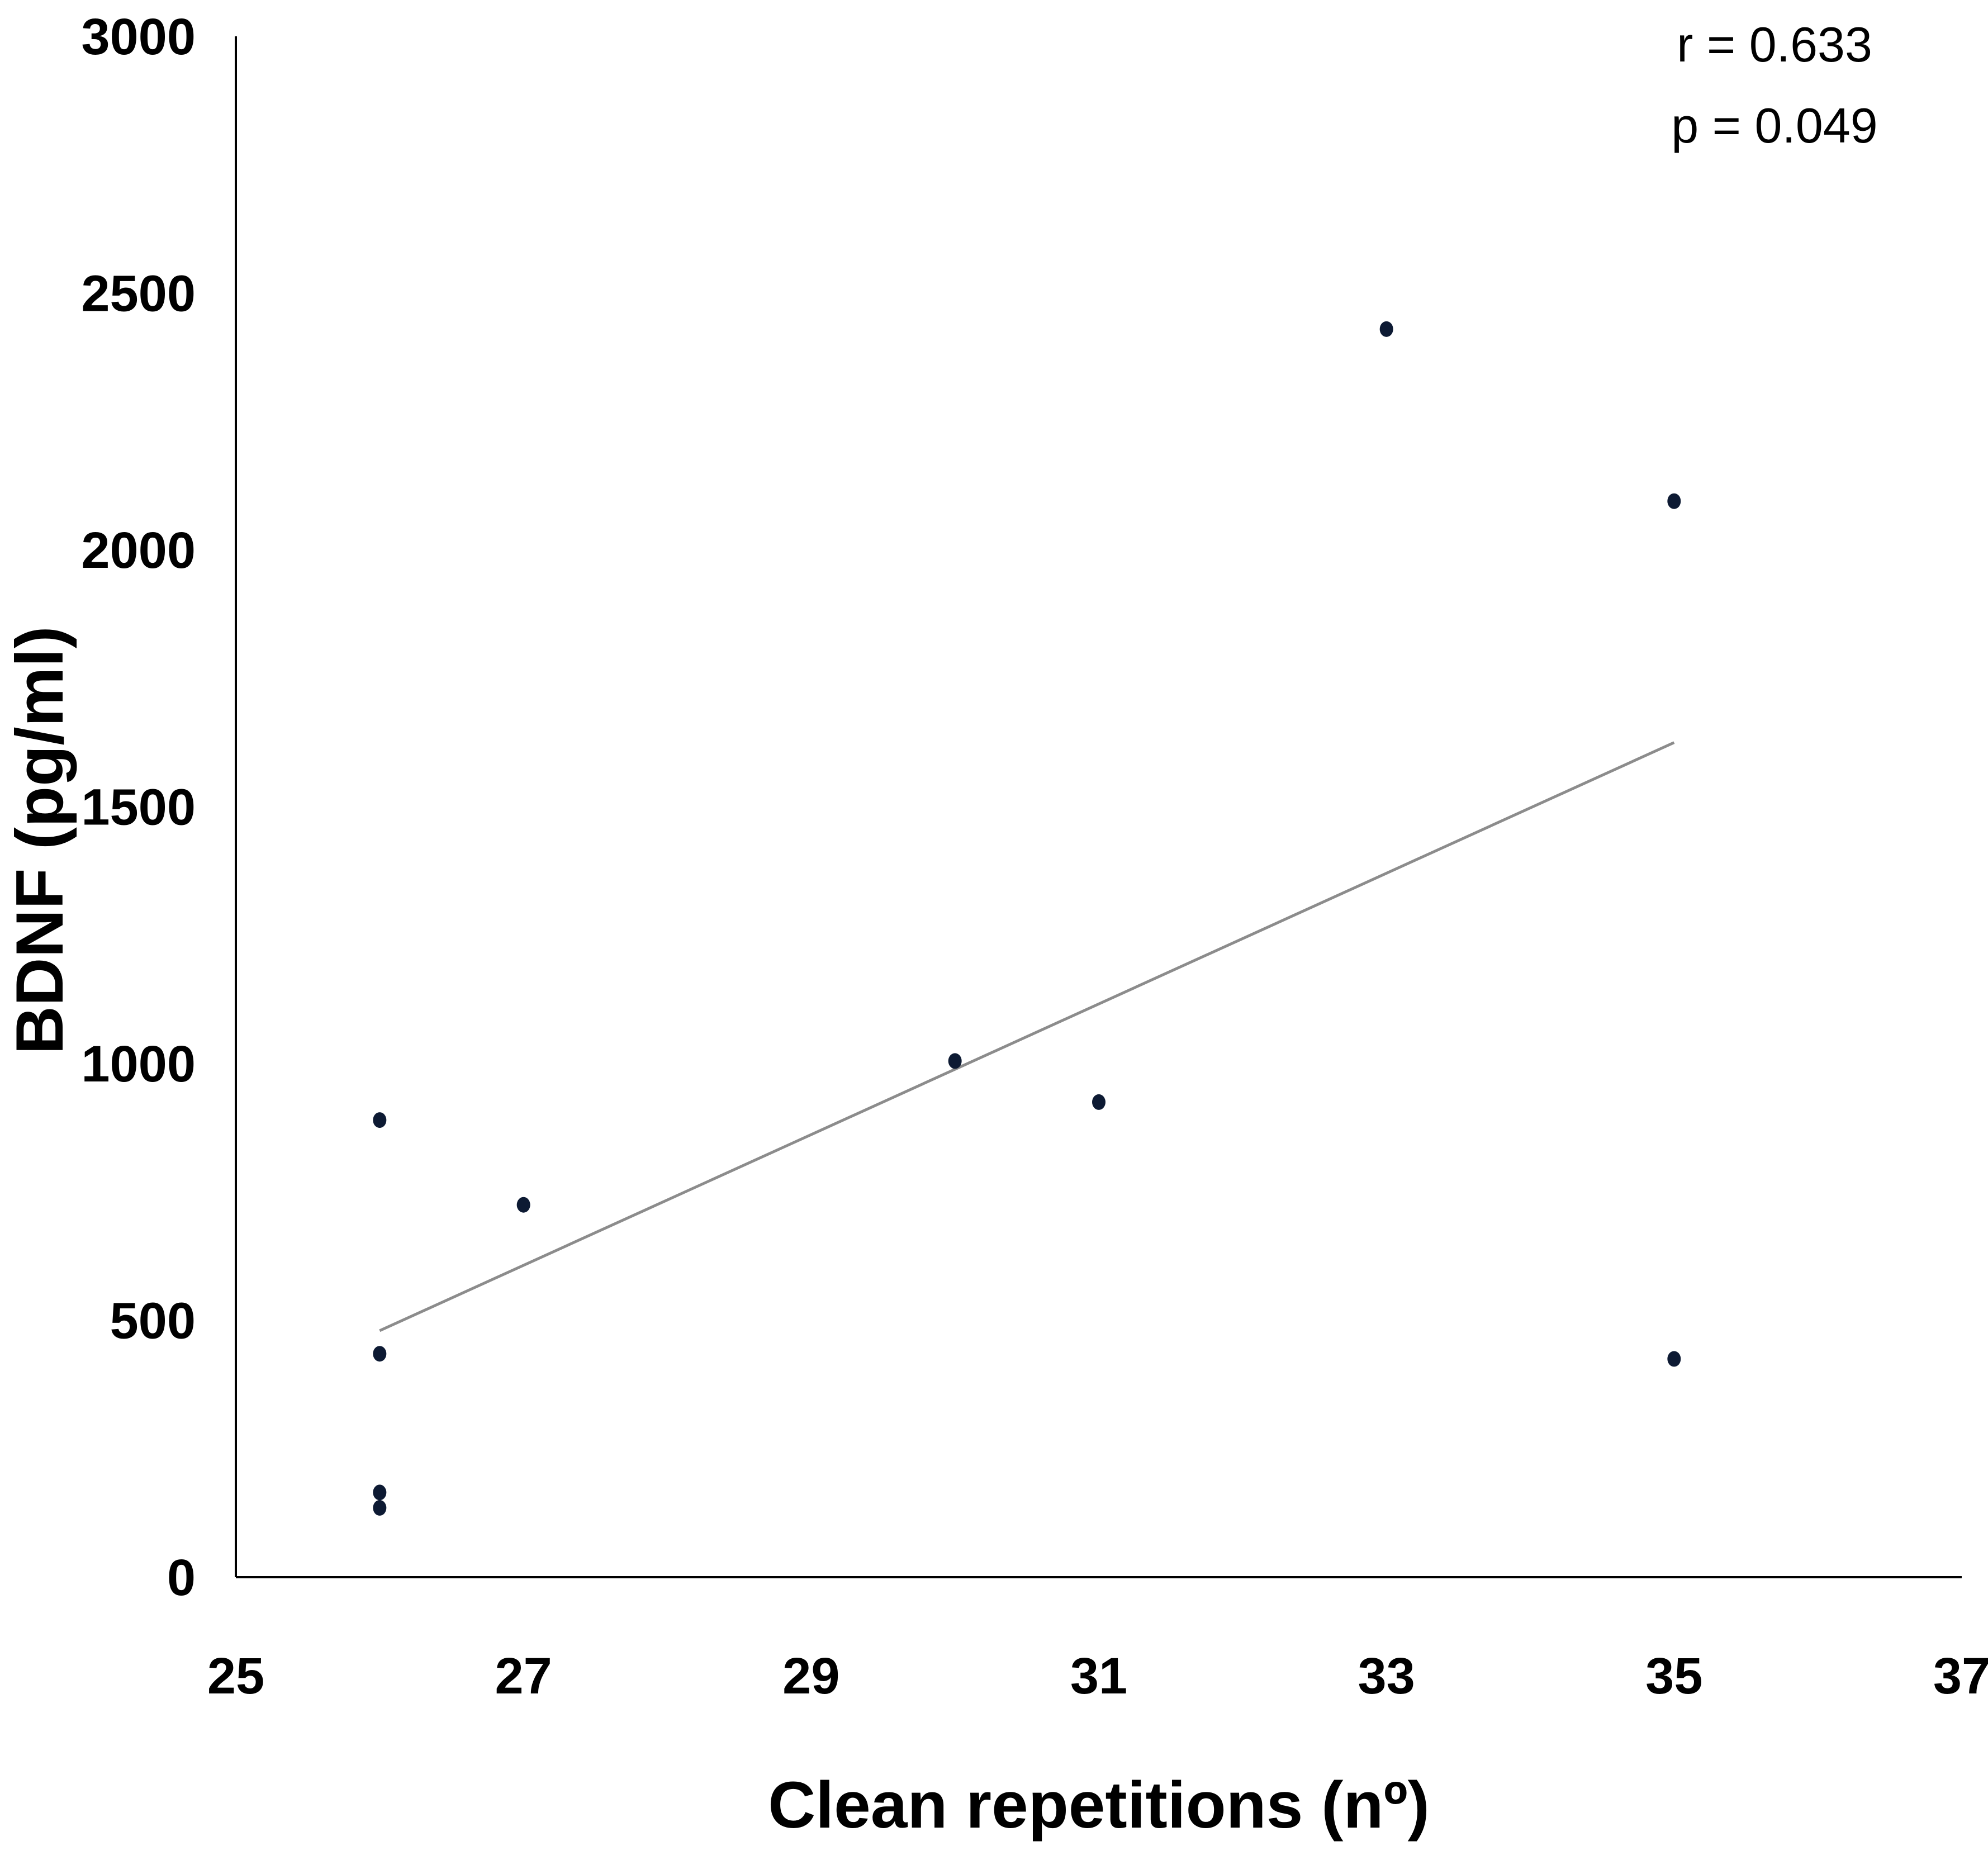  What do you see at coordinates (1774, 44) in the screenshot?
I see `correlation-r-label: r = 0.633` at bounding box center [1774, 44].